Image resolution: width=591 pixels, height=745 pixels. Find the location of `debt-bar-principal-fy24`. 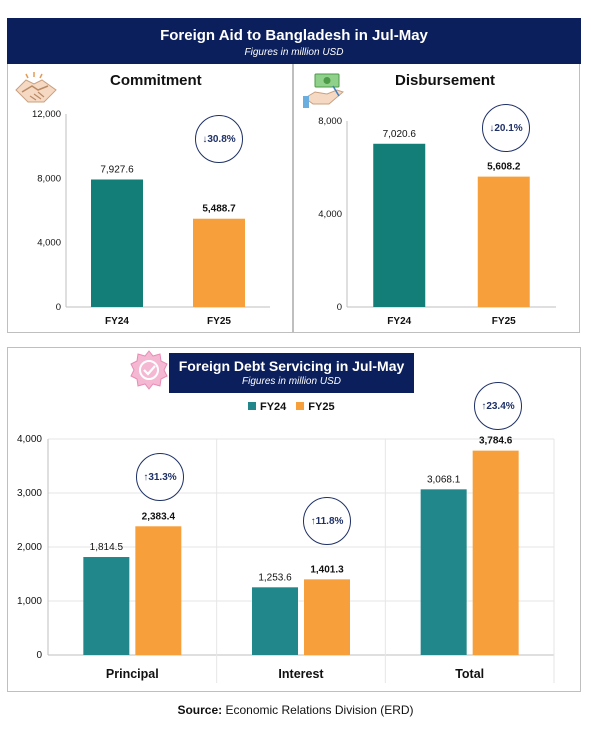

debt-bar-principal-fy24 is located at coordinates (106, 606).